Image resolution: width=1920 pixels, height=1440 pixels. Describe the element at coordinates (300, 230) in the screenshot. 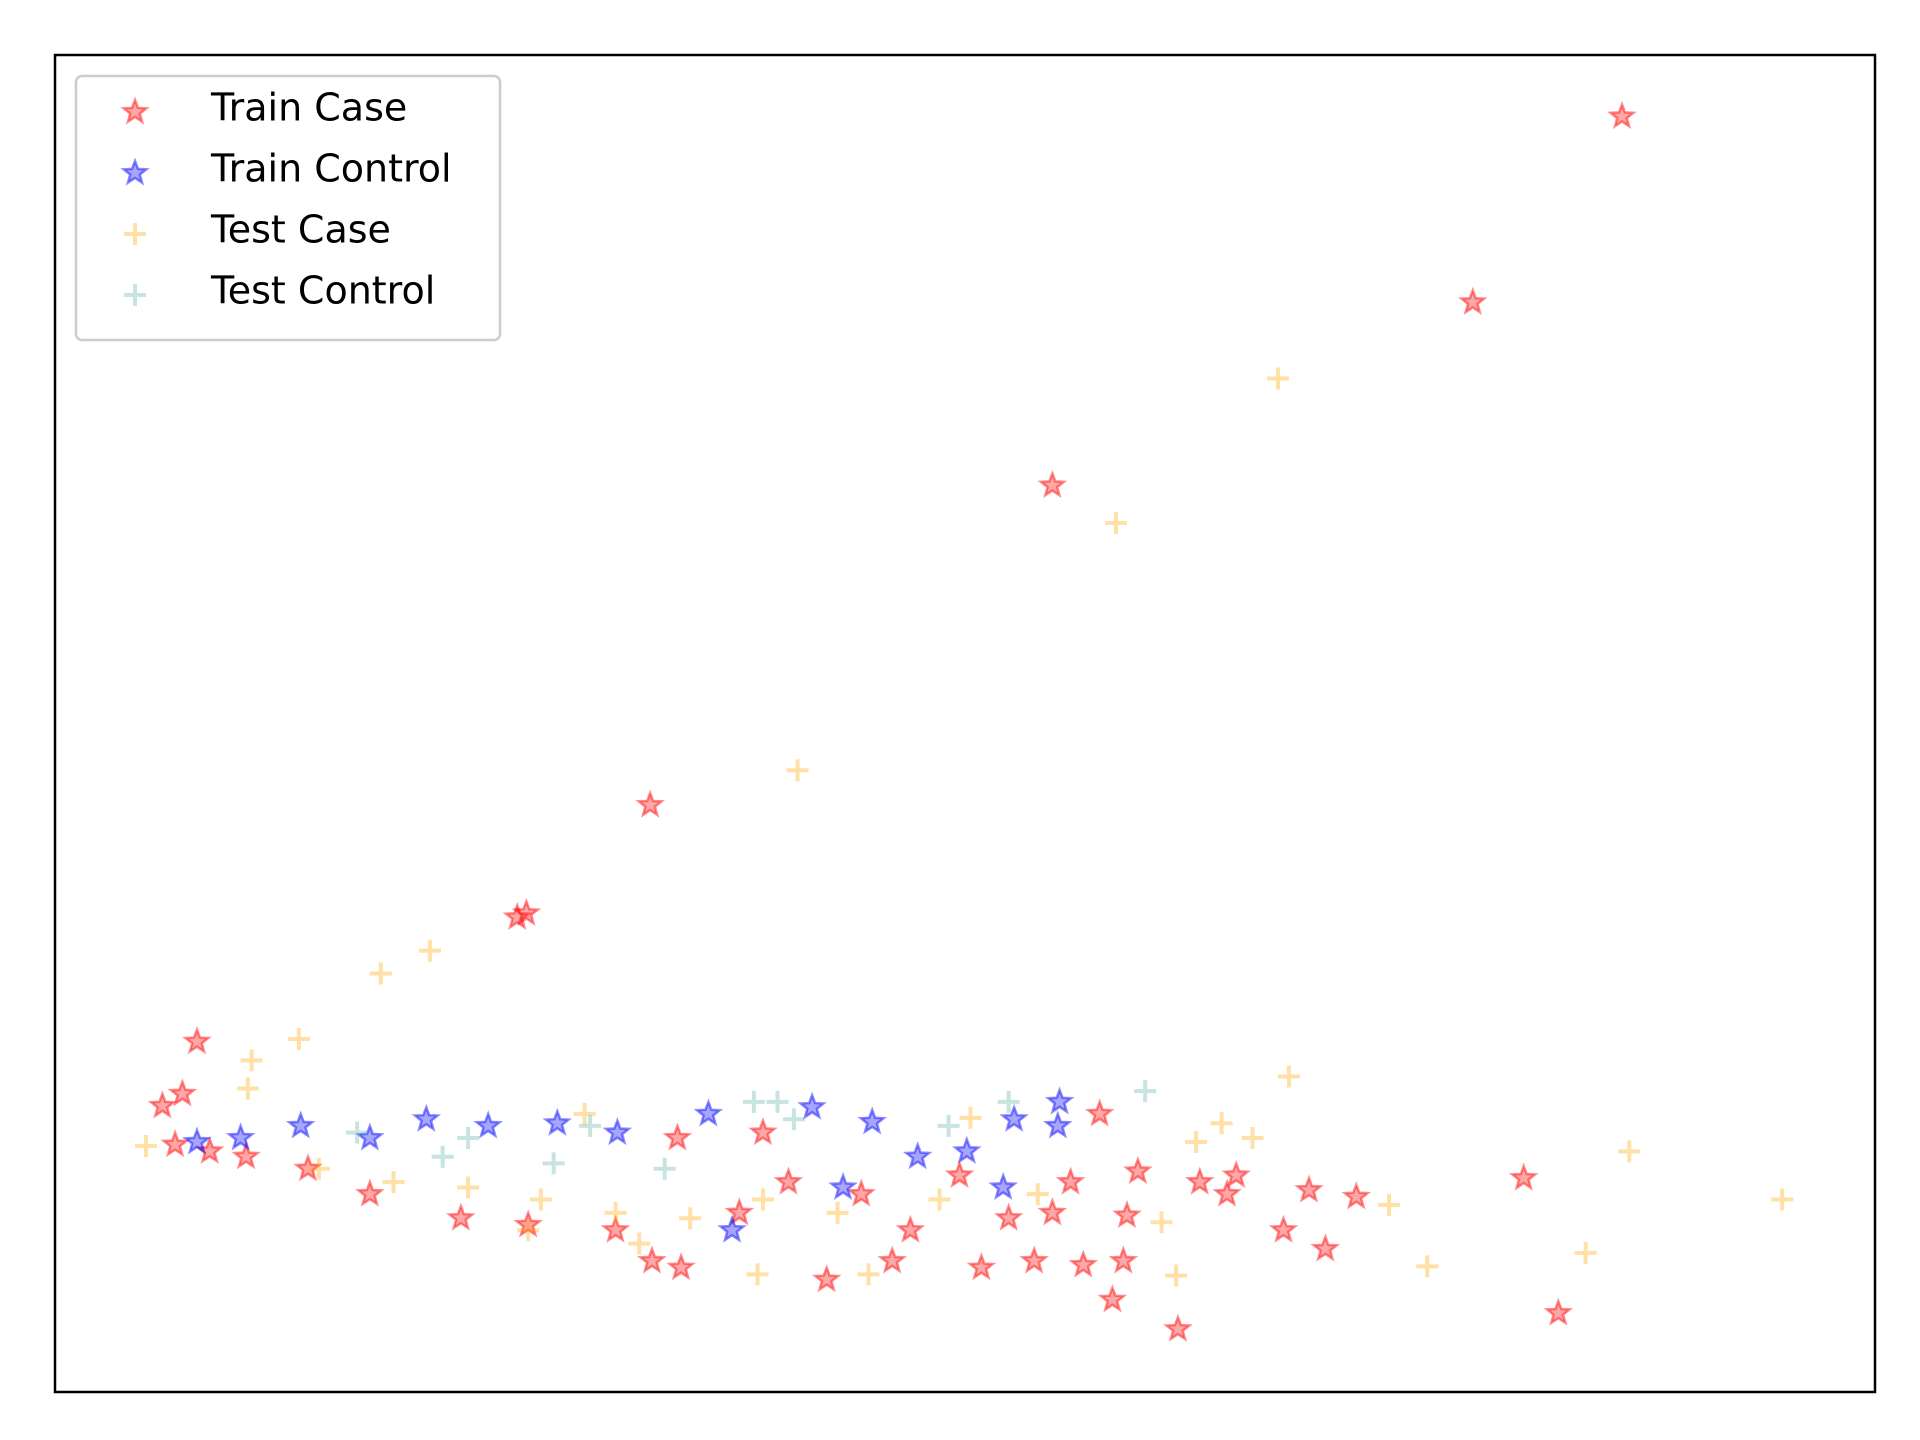

I see `legend-label: Test Case` at that location.